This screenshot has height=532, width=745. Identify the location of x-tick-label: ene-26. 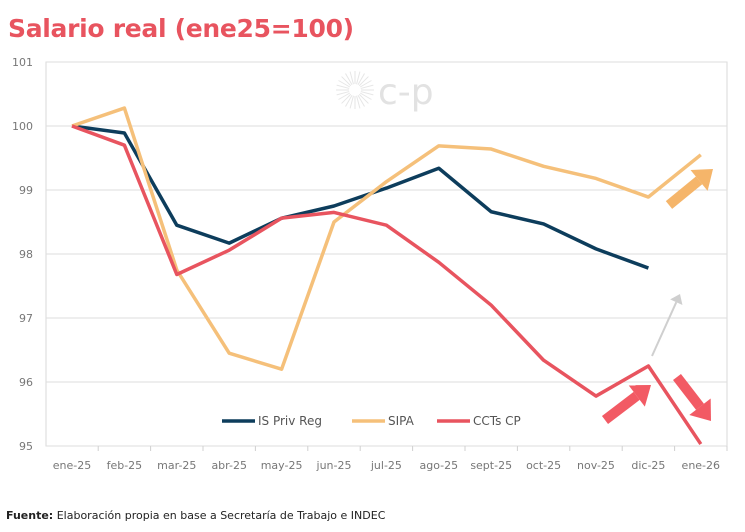
(701, 465).